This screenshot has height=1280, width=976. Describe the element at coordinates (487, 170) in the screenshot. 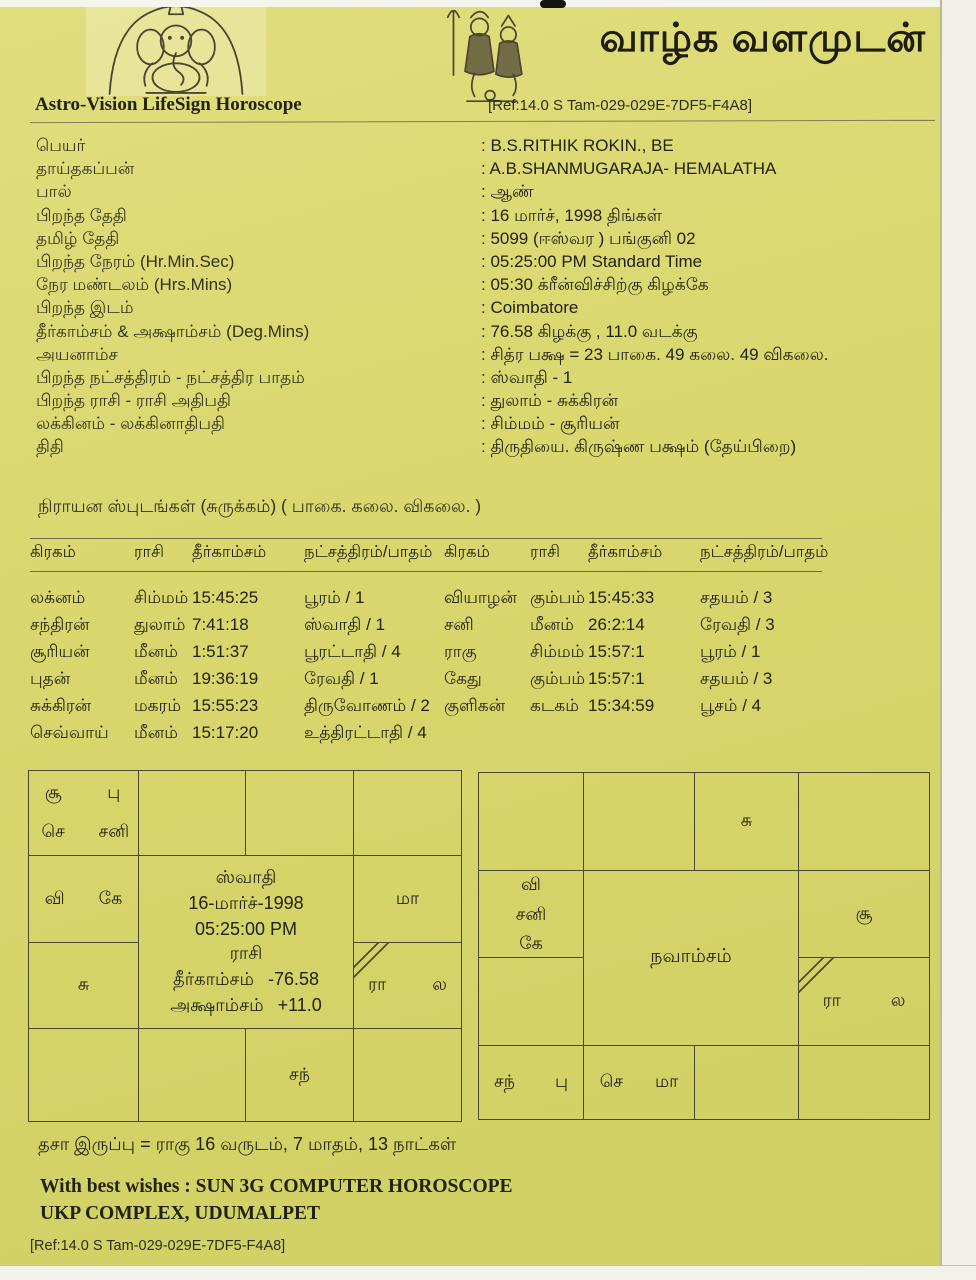

I see `detail-row: தாய்தகப்பன்: A.B.SHANMUGARAJA- HEMALATHA` at that location.